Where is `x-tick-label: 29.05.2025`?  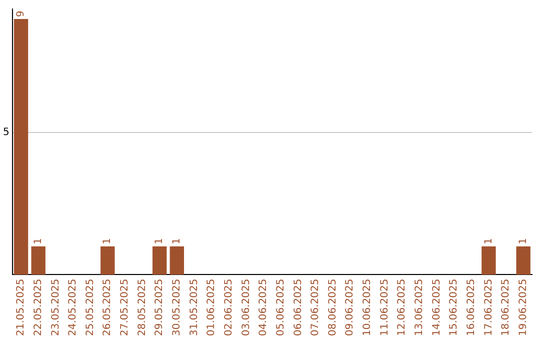
x-tick-label: 29.05.2025 is located at coordinates (160, 307).